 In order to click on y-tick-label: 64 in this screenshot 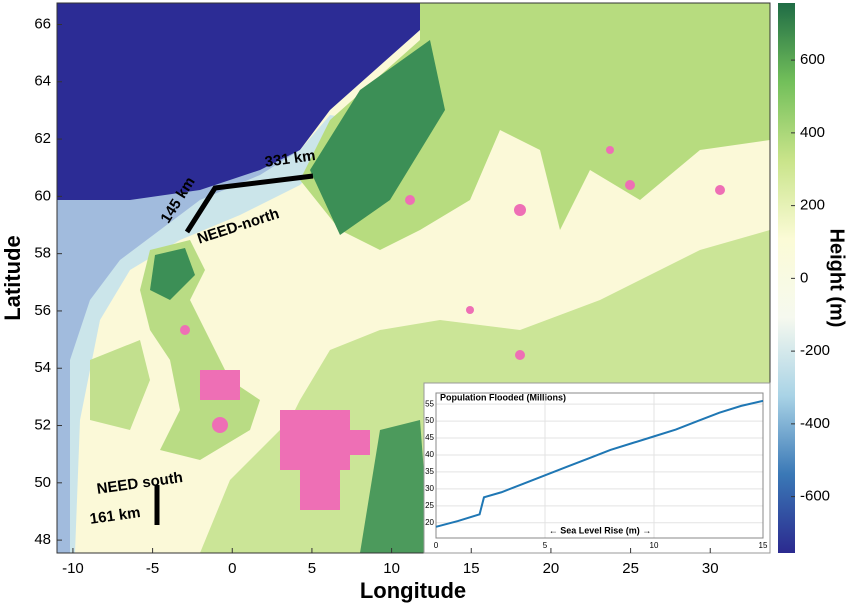, I will do `click(42, 81)`.